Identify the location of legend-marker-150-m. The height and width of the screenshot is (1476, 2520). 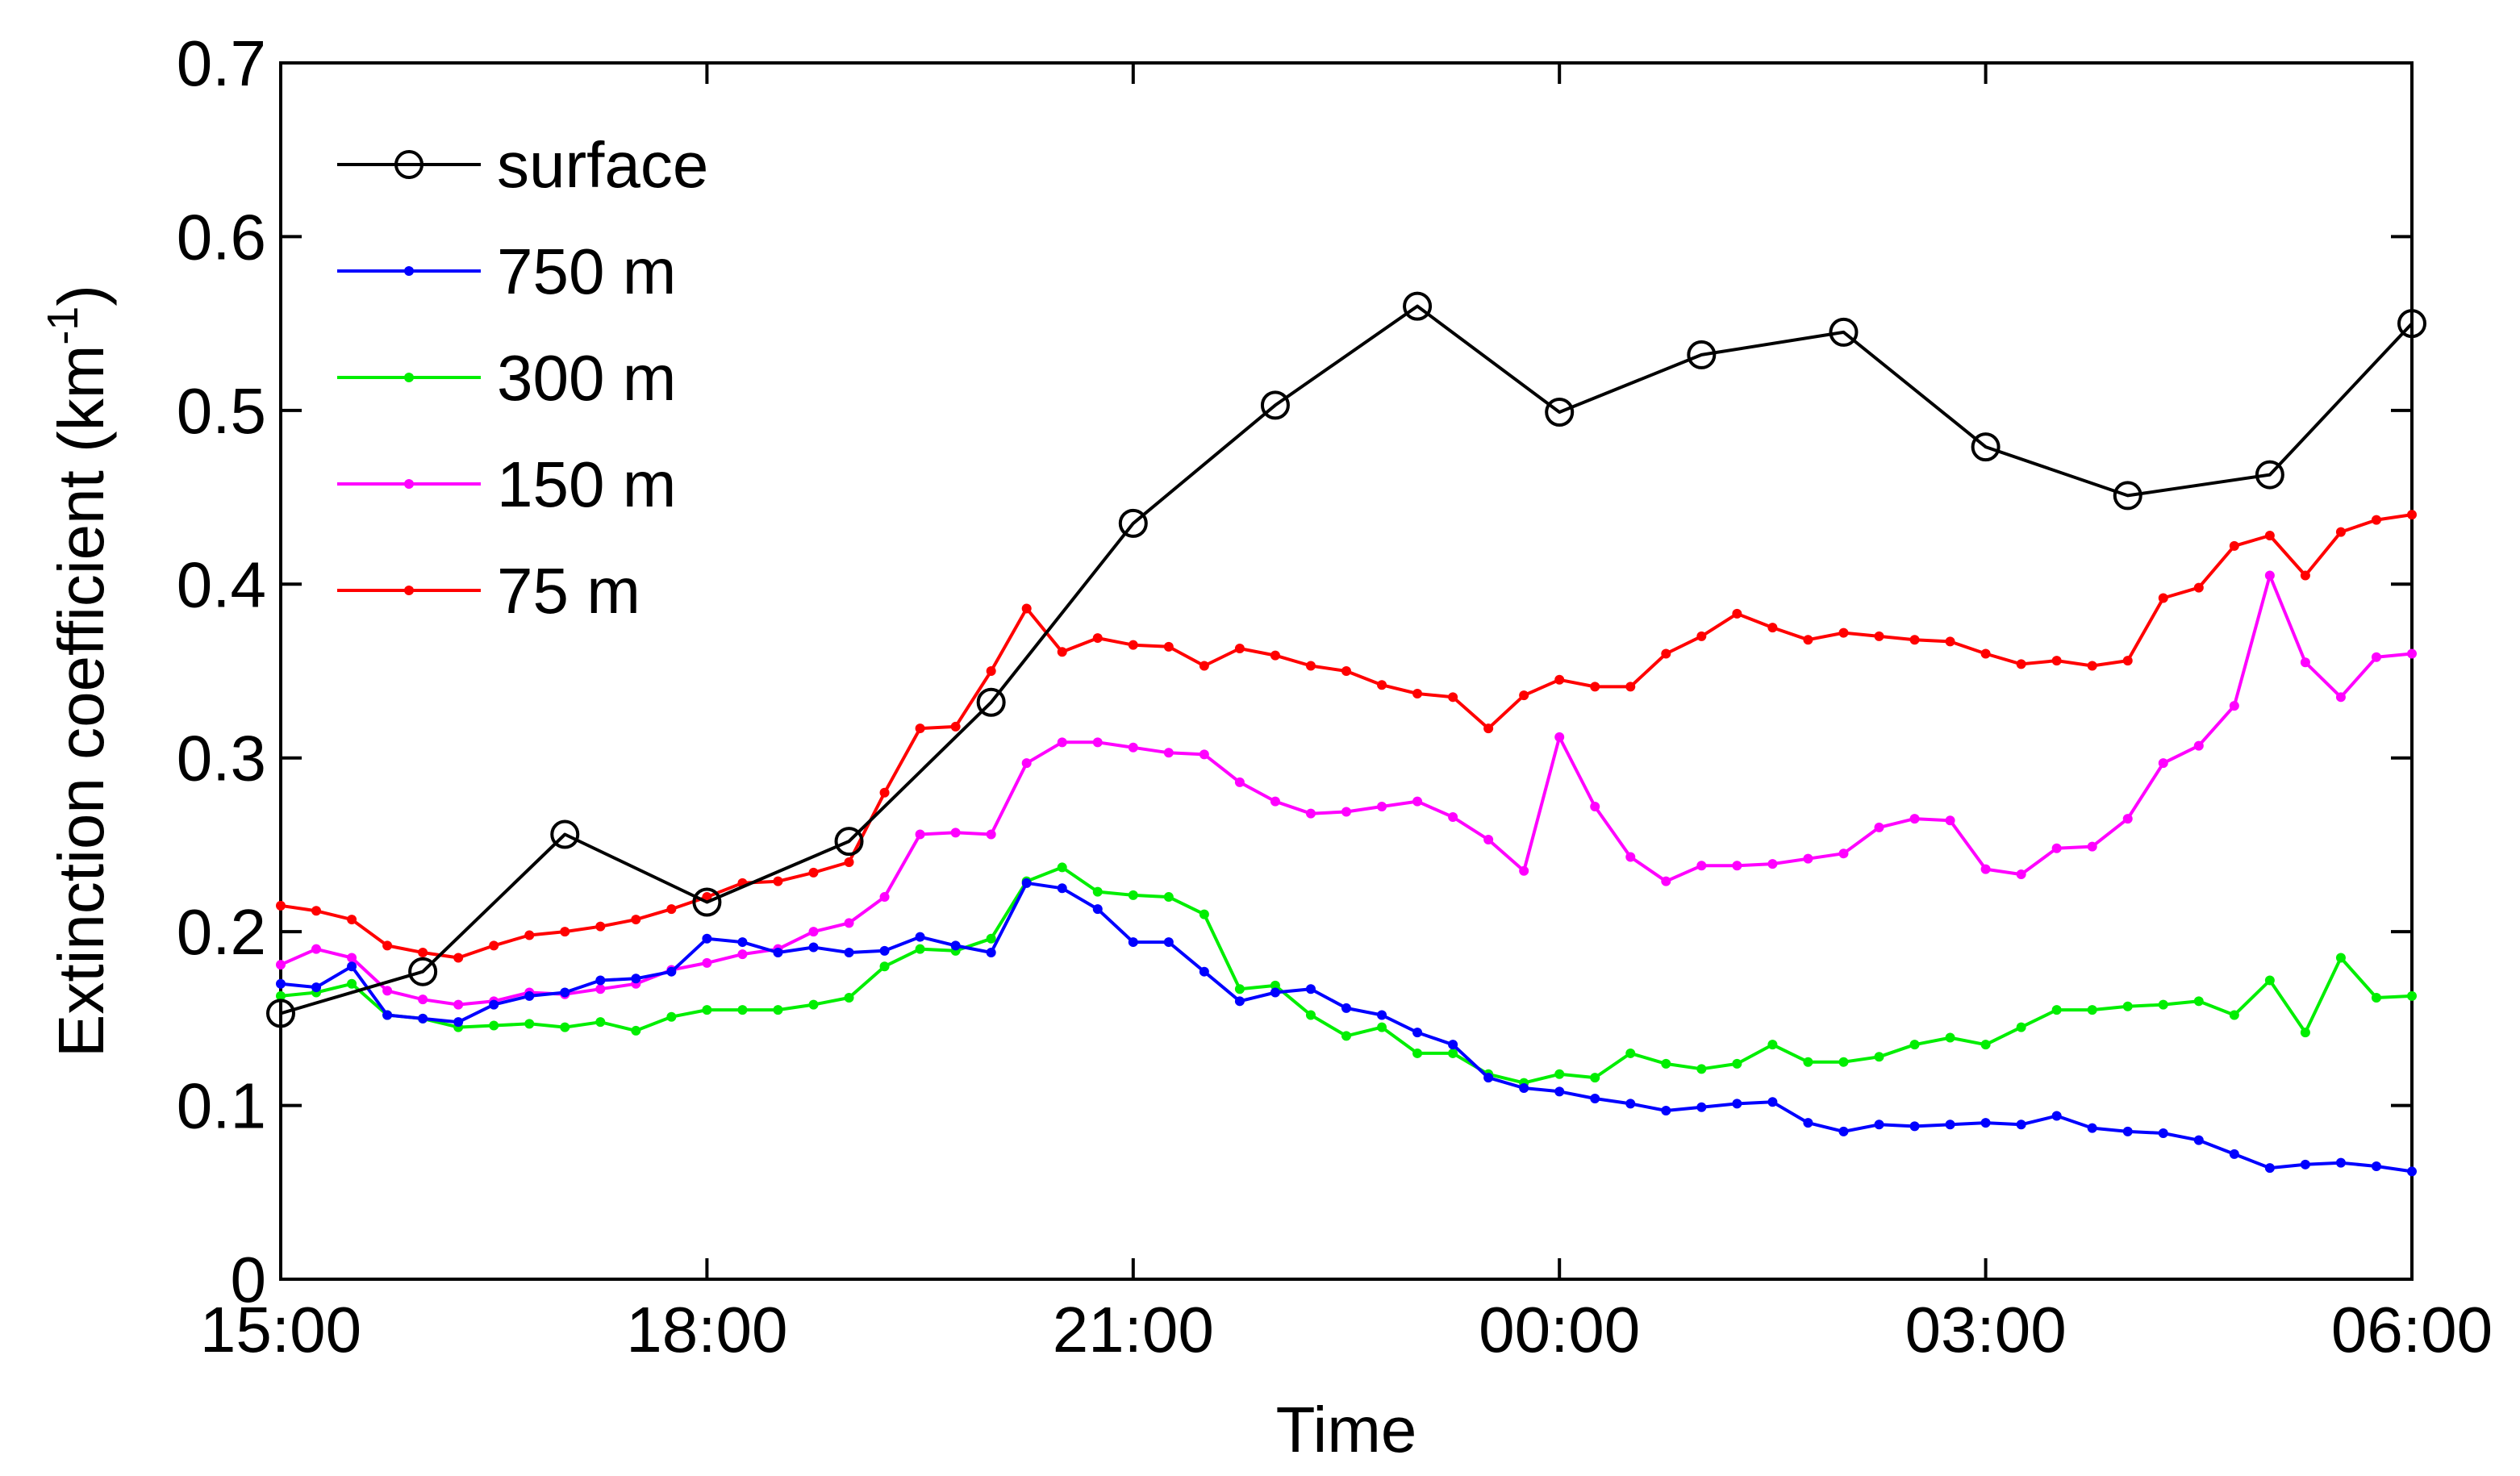
(409, 484).